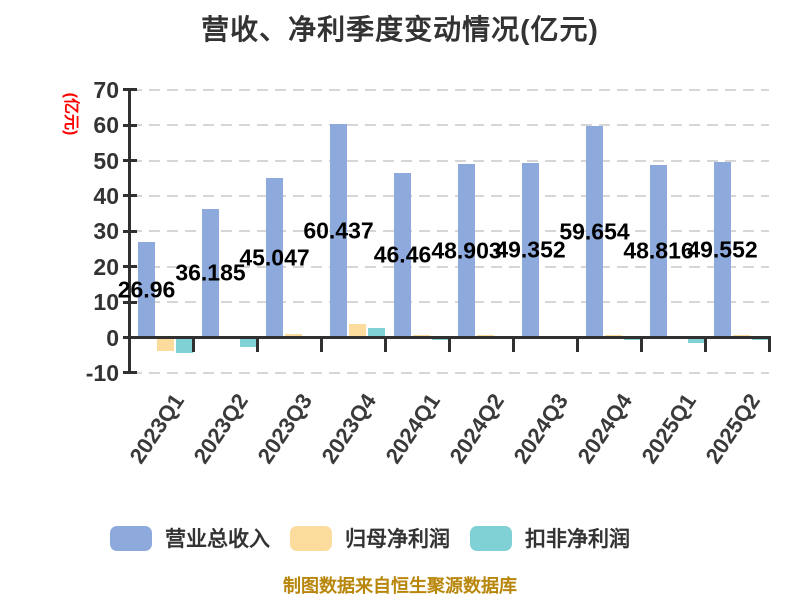  I want to click on legend-item-total-revenue: 营业总收入, so click(190, 538).